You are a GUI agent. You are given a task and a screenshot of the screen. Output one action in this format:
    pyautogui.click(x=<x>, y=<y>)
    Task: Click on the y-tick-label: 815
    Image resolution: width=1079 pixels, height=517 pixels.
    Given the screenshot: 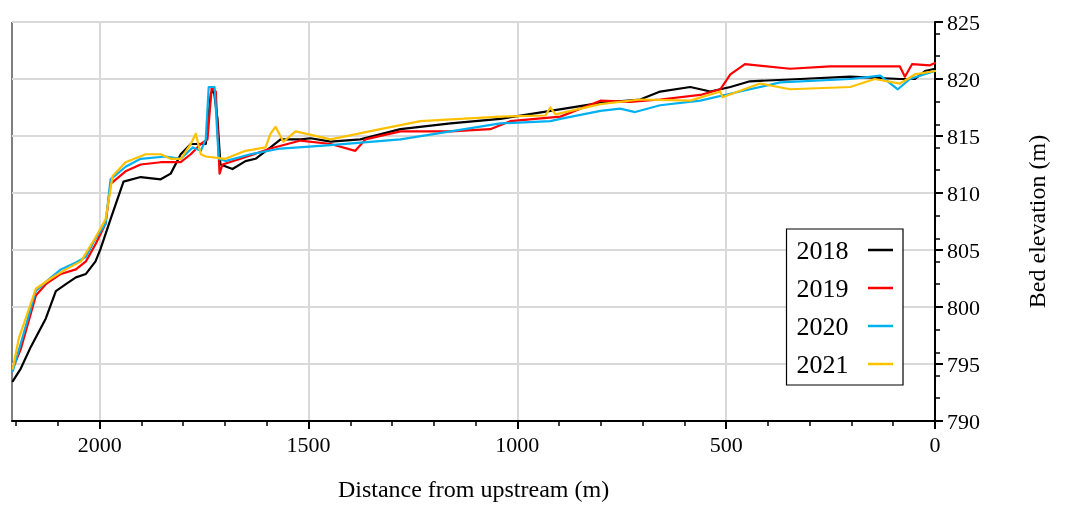 What is the action you would take?
    pyautogui.click(x=963, y=136)
    